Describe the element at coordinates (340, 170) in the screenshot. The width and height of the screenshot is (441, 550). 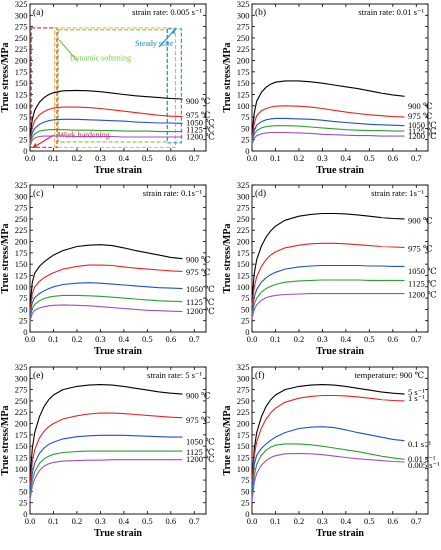
I see `x-axis-title: True strain` at that location.